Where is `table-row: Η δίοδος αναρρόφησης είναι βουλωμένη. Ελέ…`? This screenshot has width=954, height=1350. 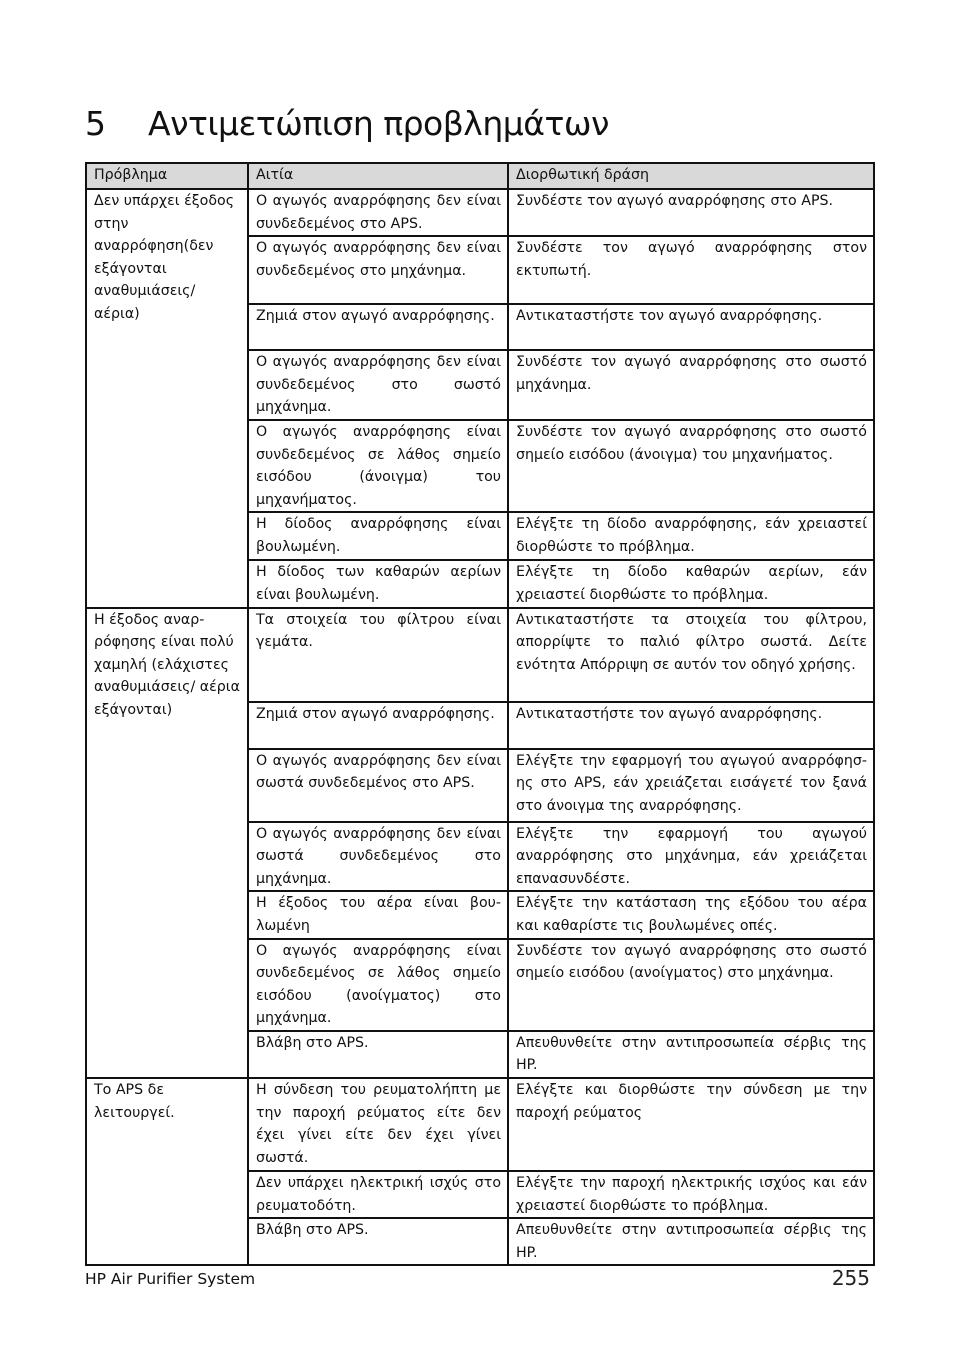 table-row: Η δίοδος αναρρόφησης είναι βουλωμένη. Ελέ… is located at coordinates (480, 536).